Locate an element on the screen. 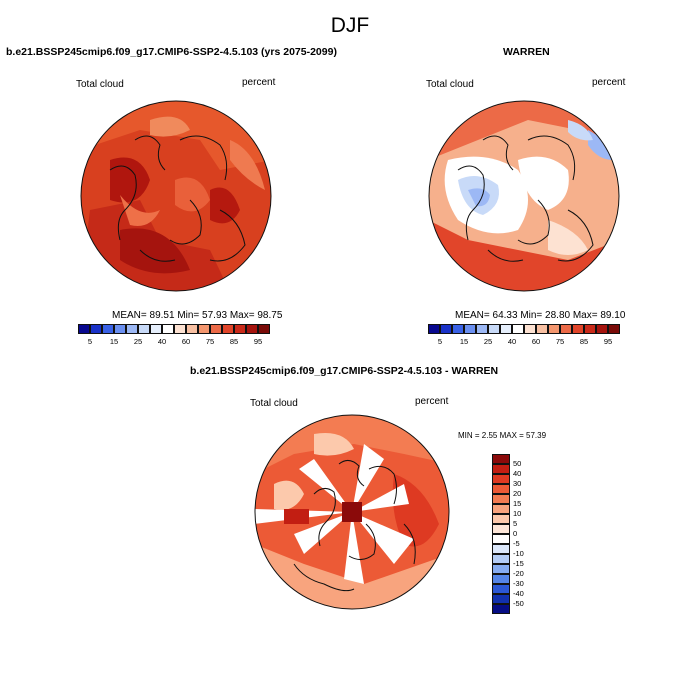  colorbar-obs-tick-label: 60 is located at coordinates (536, 341).